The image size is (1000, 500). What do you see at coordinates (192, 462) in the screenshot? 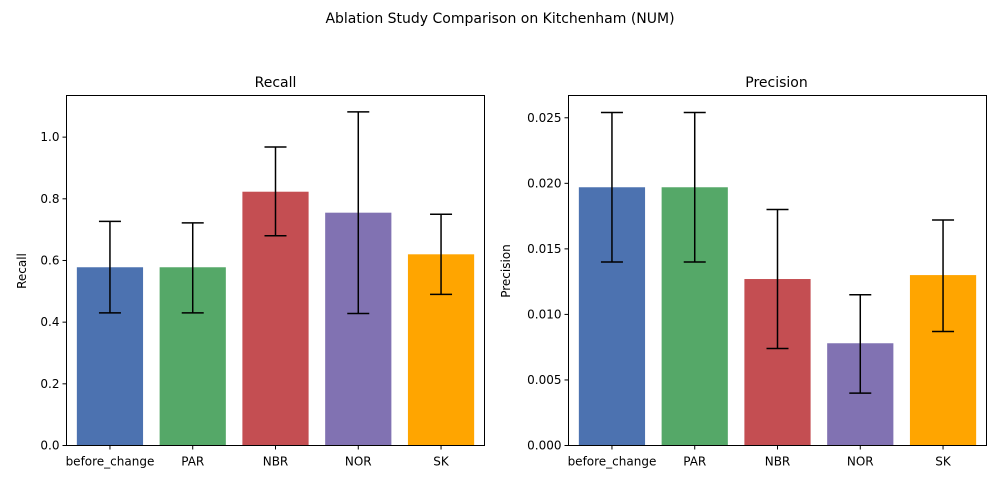
I see `recall-x-tick-label: PAR` at bounding box center [192, 462].